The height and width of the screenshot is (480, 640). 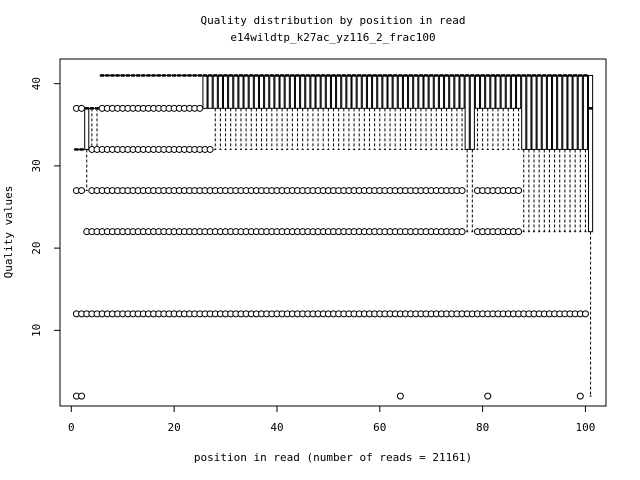 I want to click on x-tick-label: 40, so click(x=276, y=427).